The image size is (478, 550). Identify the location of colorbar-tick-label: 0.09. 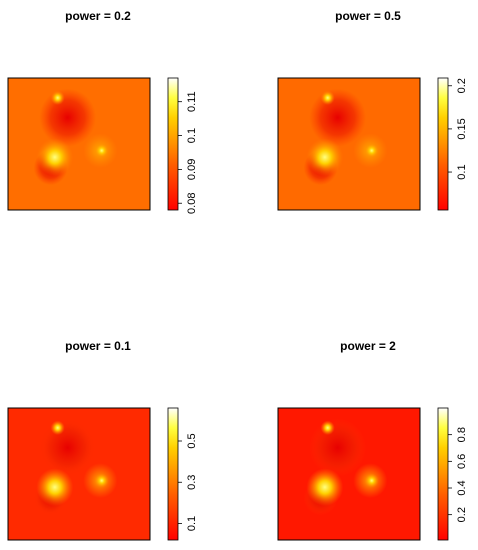
(192, 169).